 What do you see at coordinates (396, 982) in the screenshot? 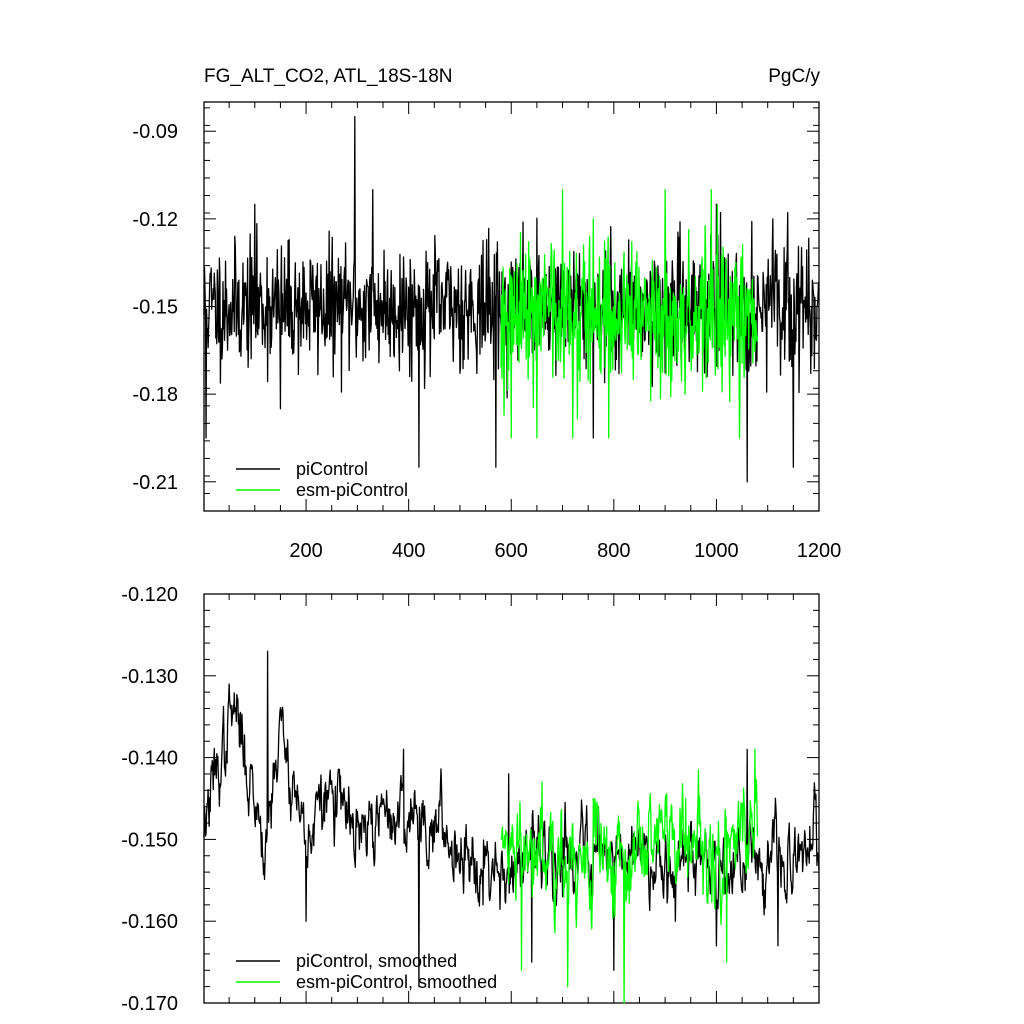
I see `legend-label-esm-picontrol-smoothed: esm-piControl, smoothed` at bounding box center [396, 982].